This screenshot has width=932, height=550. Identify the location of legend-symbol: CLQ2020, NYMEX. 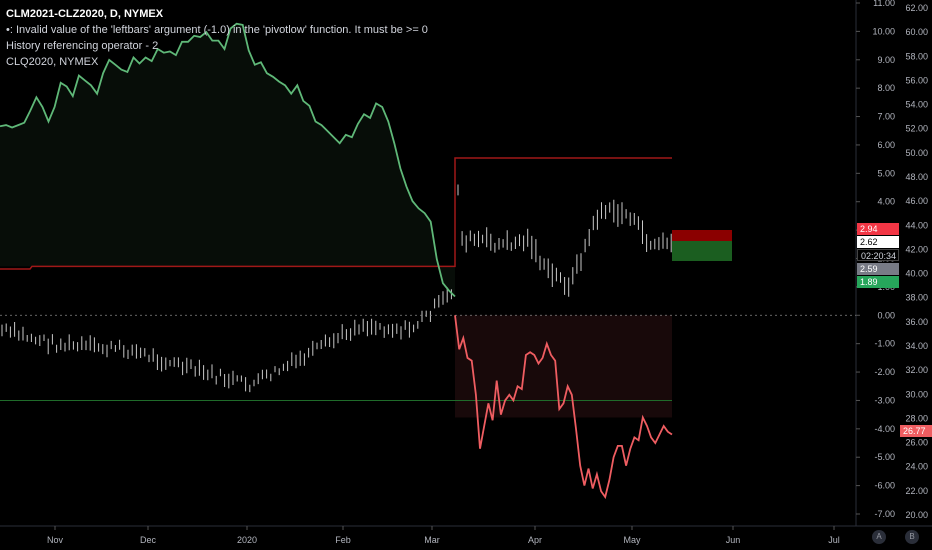
(52, 62).